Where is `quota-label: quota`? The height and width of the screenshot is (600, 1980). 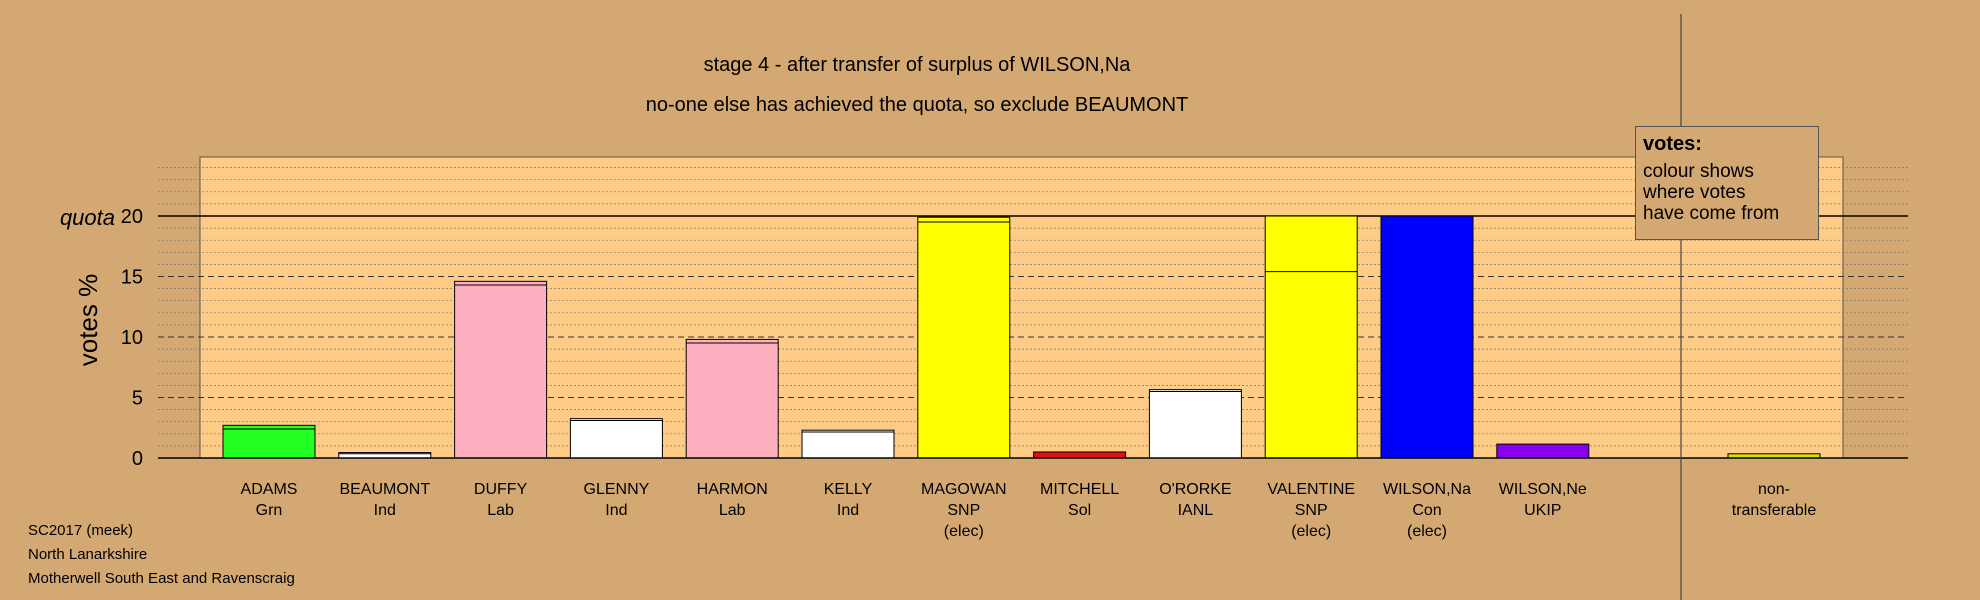
quota-label: quota is located at coordinates (87, 217).